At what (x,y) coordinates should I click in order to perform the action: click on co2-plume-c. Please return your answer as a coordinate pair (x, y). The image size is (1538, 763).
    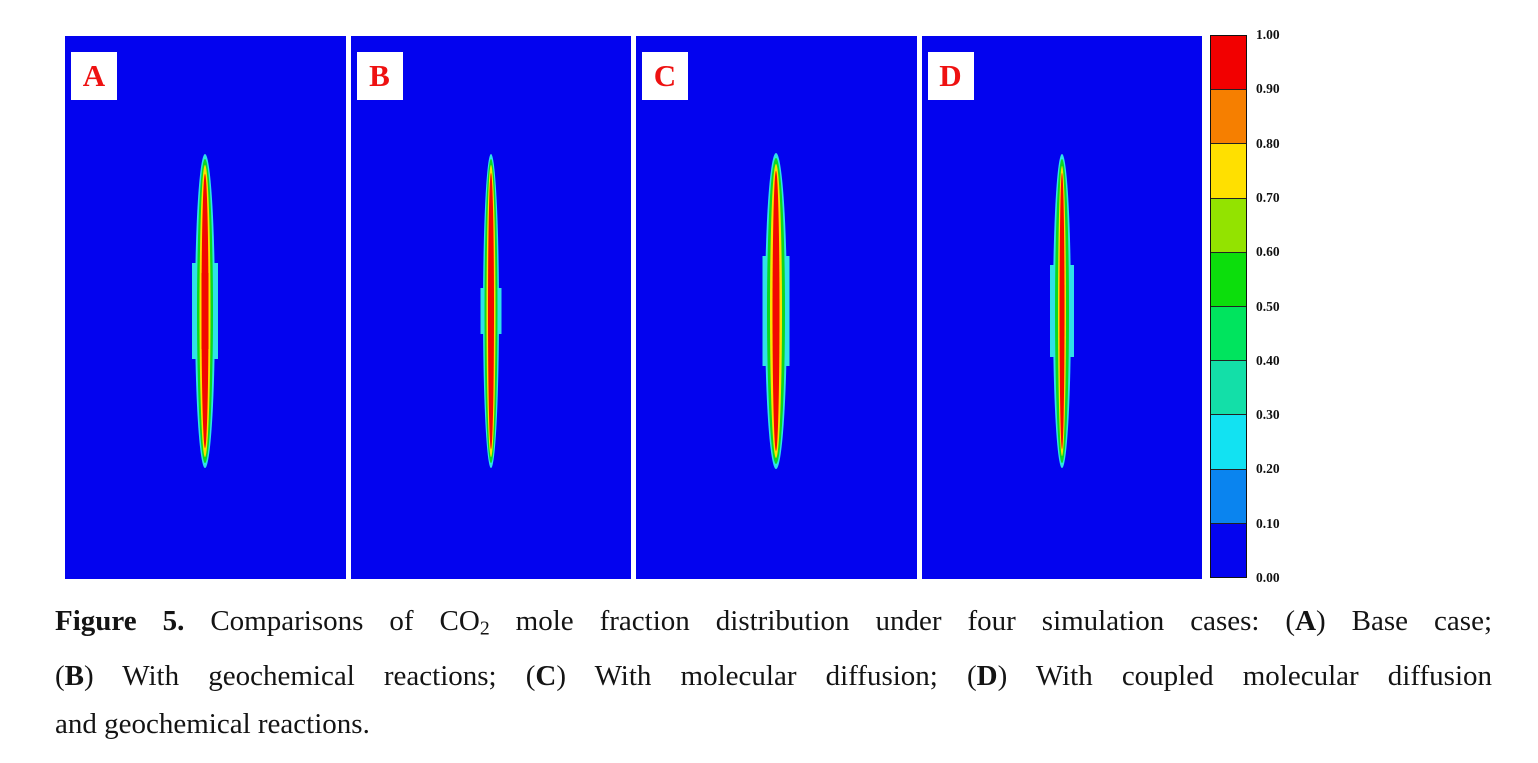
    Looking at the image, I should click on (776, 311).